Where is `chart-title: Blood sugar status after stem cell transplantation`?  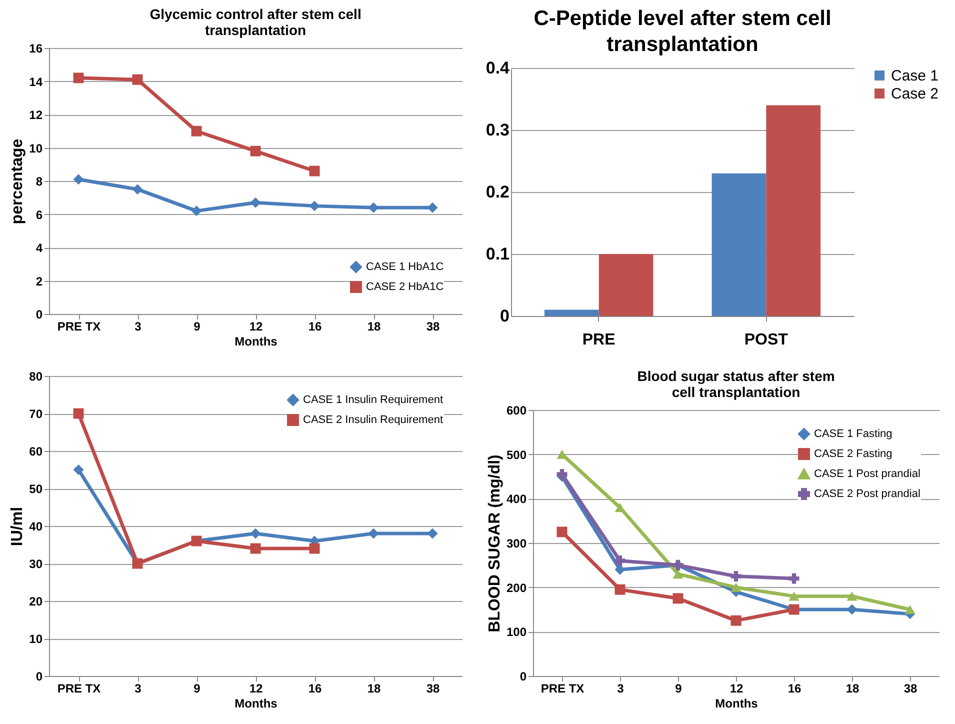
chart-title: Blood sugar status after stem cell transplantation is located at coordinates (736, 384).